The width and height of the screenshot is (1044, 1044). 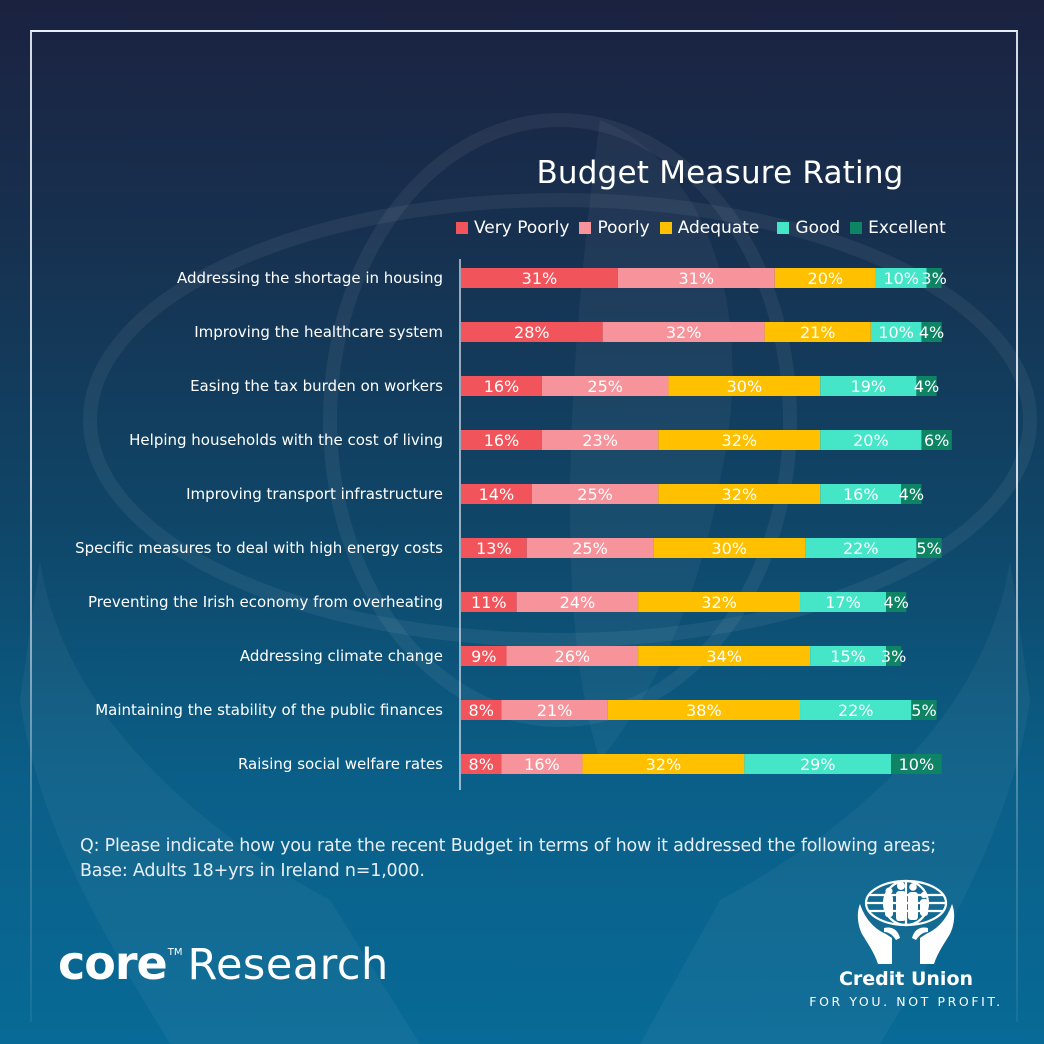 What do you see at coordinates (288, 965) in the screenshot?
I see `core-logo-research: Research` at bounding box center [288, 965].